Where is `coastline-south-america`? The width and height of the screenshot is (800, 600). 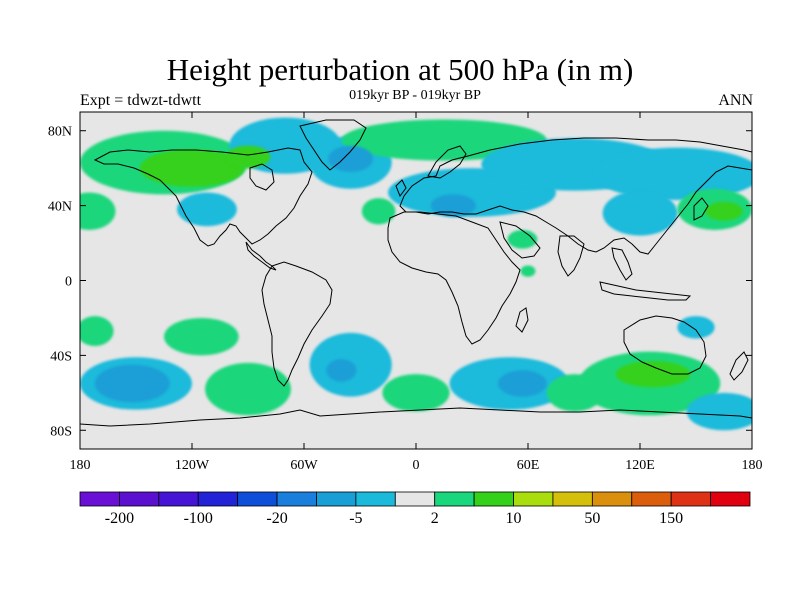
coastline-south-america is located at coordinates (297, 324).